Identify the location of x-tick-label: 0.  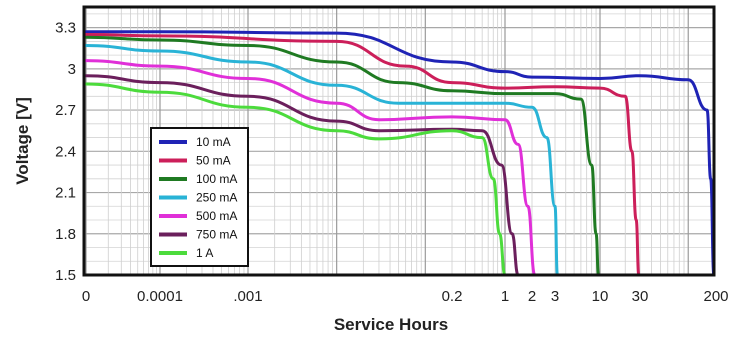
(86, 296).